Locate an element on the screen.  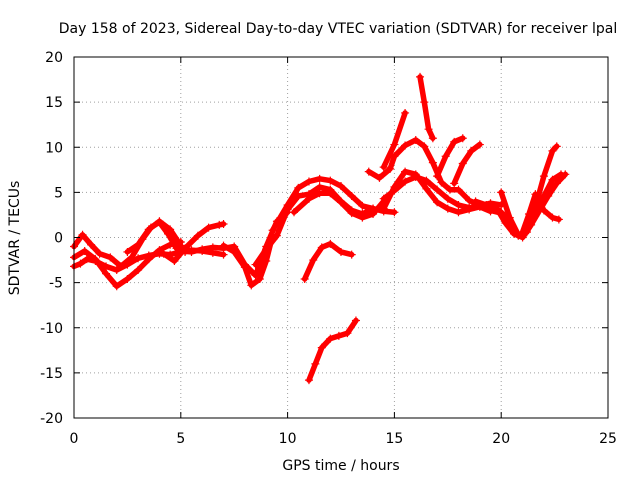
y-tick-label: -15 is located at coordinates (51, 374).